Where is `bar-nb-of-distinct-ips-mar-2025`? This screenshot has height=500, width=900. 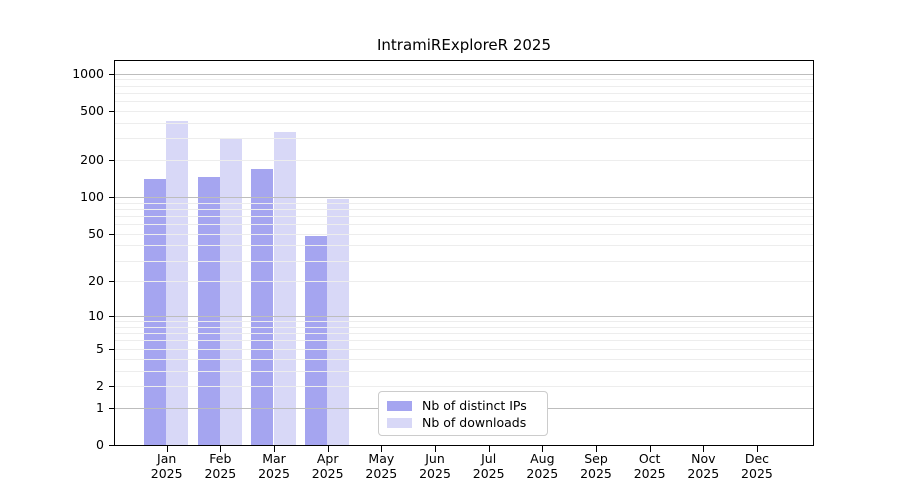
bar-nb-of-distinct-ips-mar-2025 is located at coordinates (262, 307).